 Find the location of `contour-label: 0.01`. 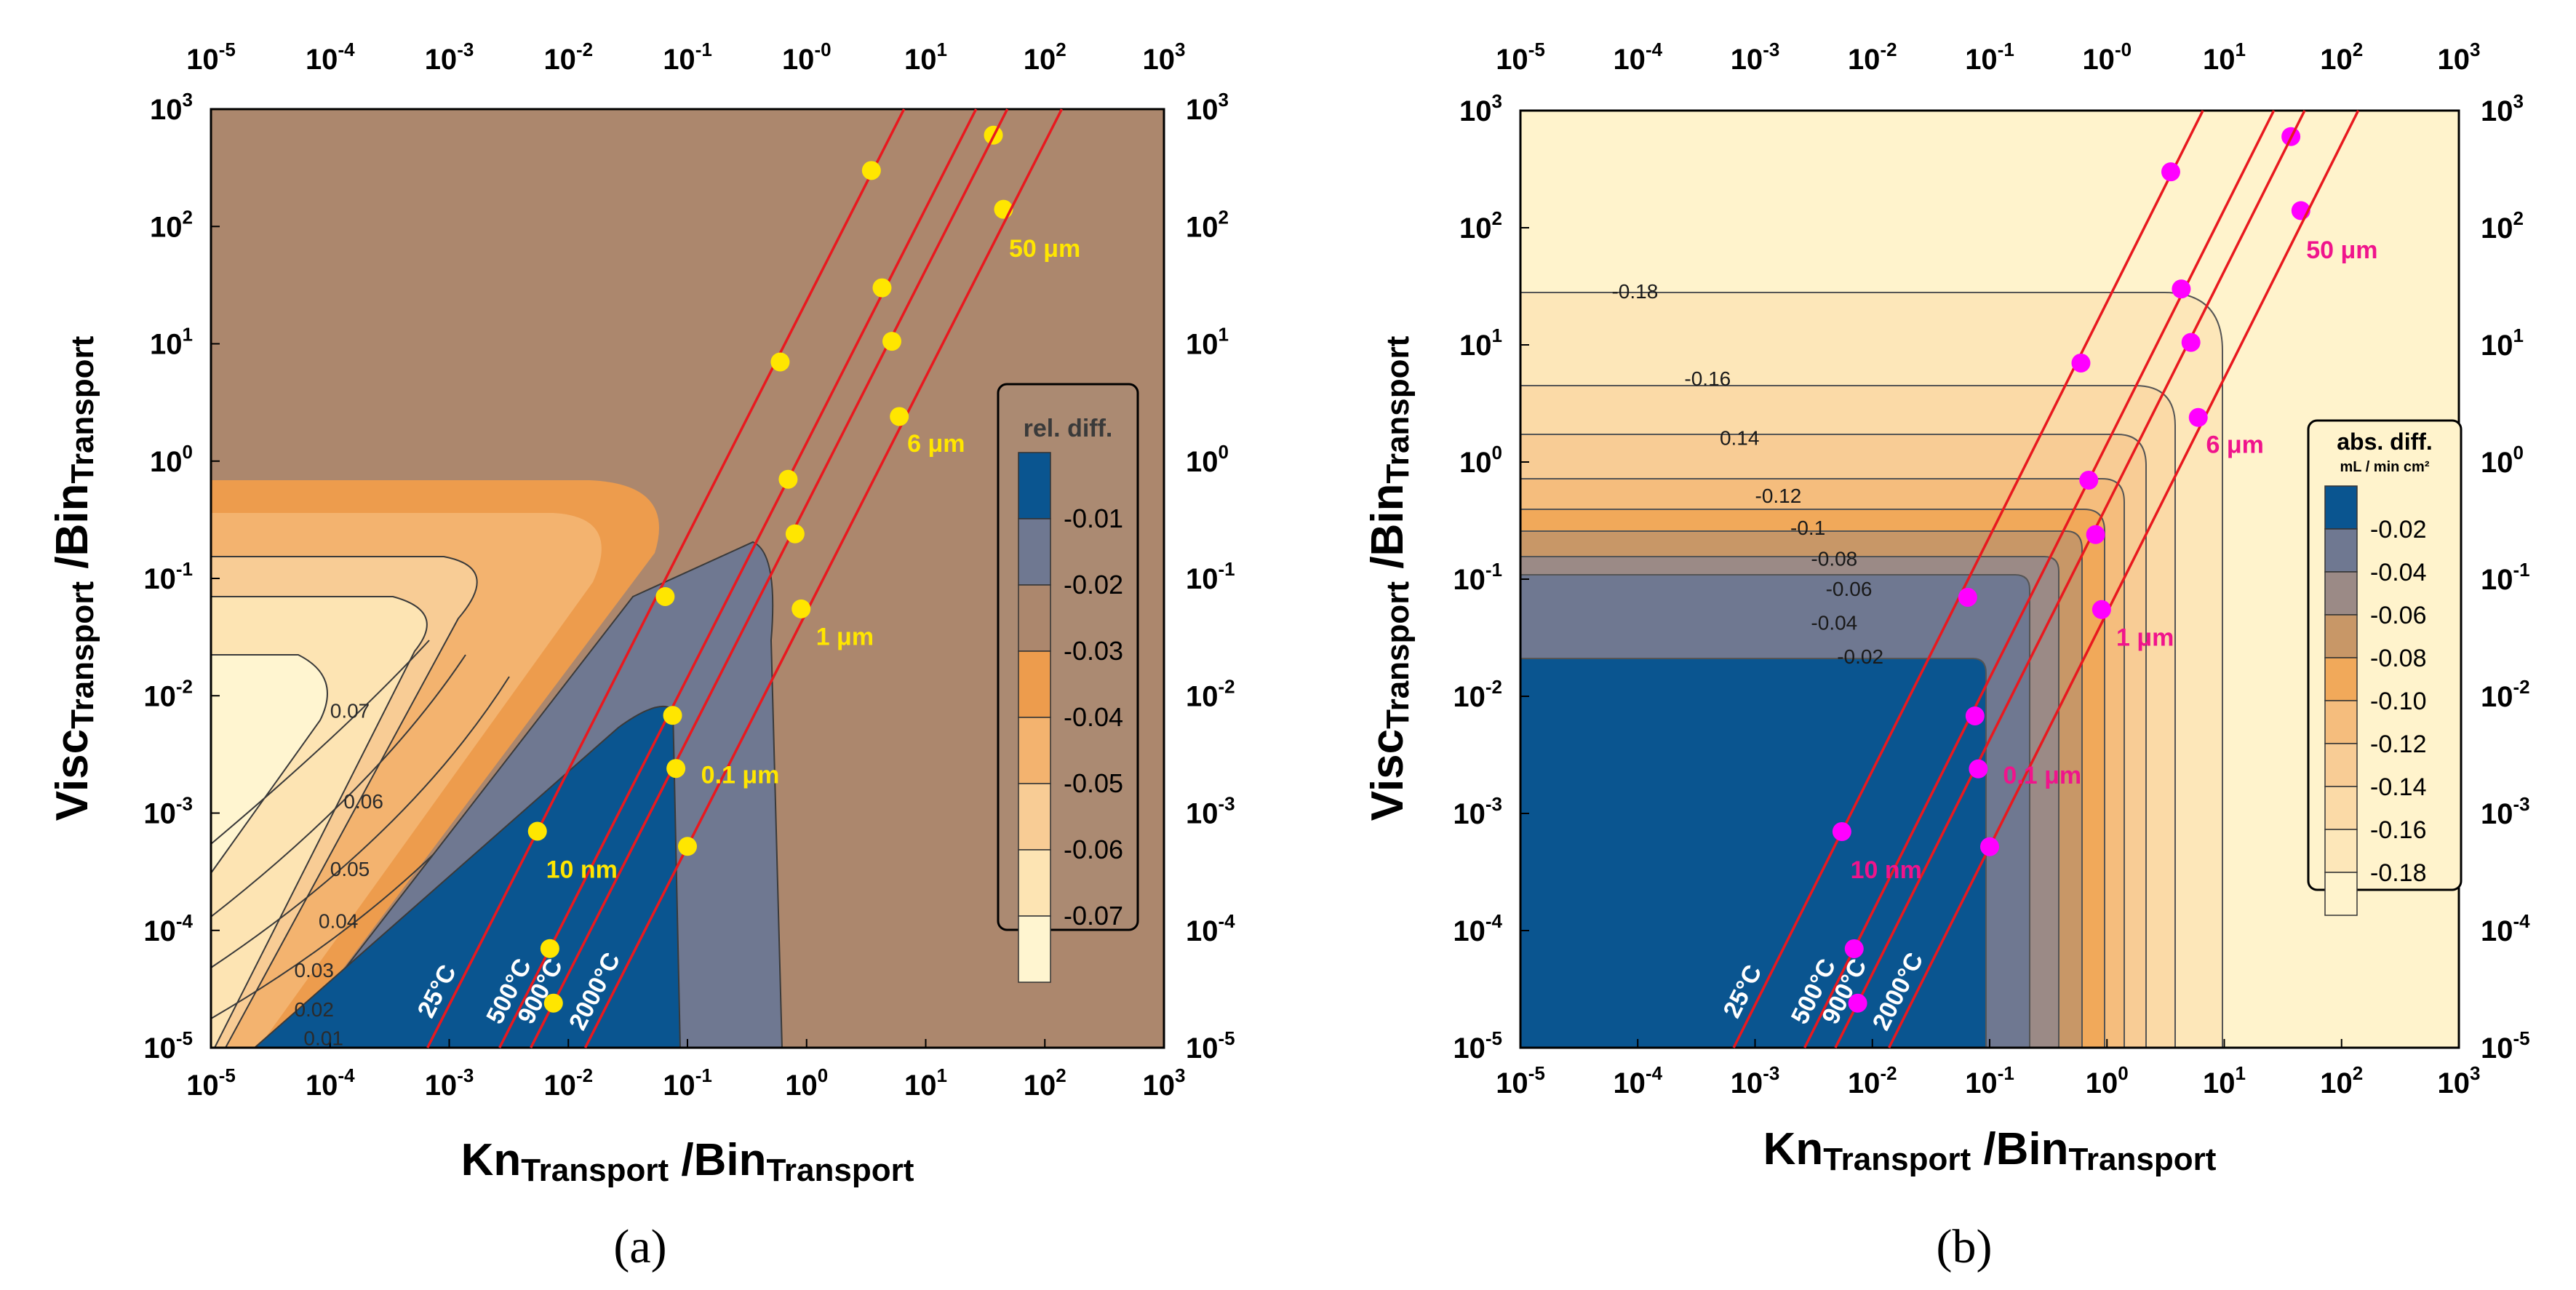

contour-label: 0.01 is located at coordinates (323, 1038).